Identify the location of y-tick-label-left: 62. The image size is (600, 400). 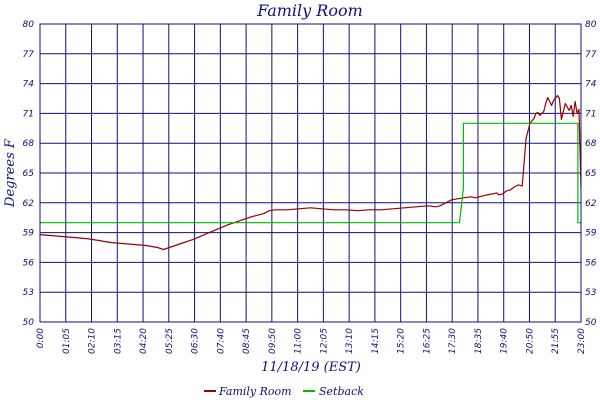
(29, 204).